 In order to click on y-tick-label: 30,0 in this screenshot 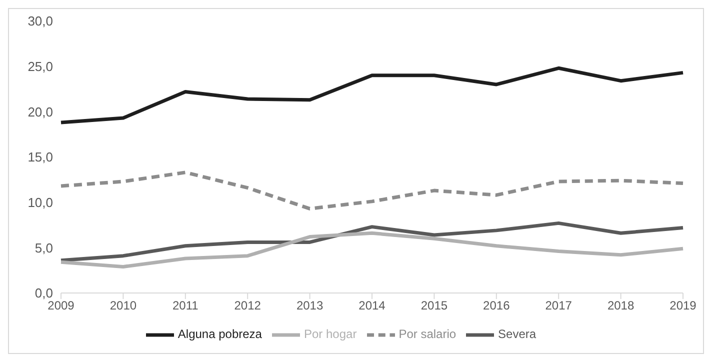, I will do `click(40, 21)`.